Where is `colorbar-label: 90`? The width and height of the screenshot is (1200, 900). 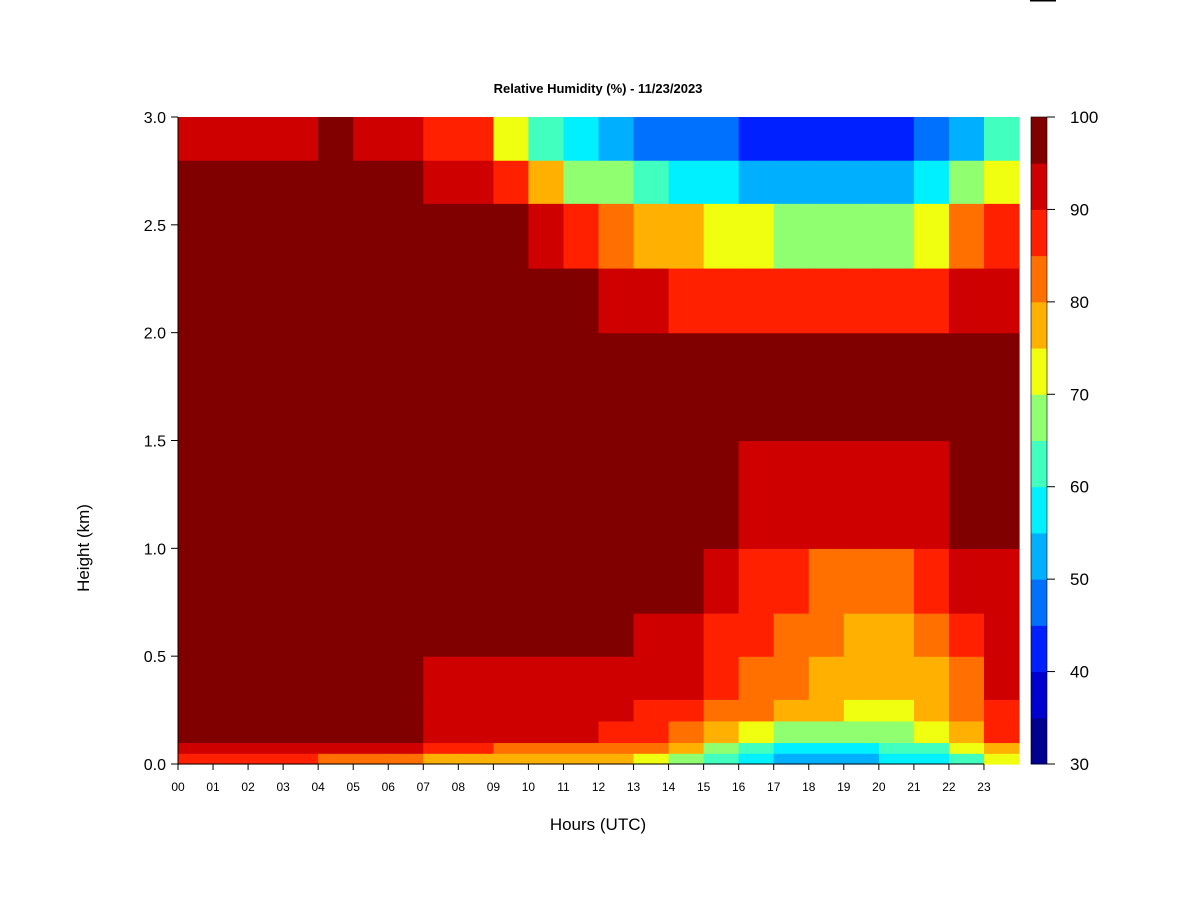 colorbar-label: 90 is located at coordinates (1079, 209).